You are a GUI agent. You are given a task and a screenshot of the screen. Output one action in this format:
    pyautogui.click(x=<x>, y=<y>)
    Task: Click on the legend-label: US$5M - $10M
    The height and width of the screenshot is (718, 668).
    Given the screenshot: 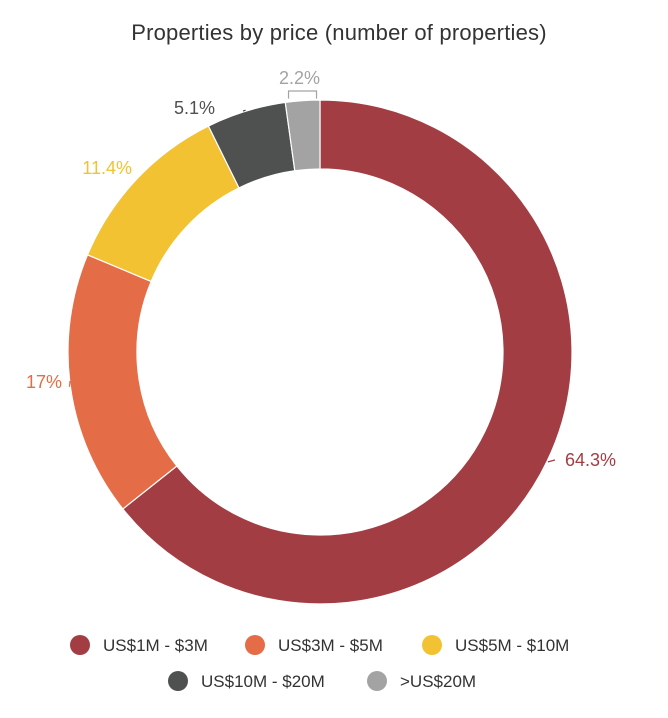 What is the action you would take?
    pyautogui.click(x=512, y=645)
    